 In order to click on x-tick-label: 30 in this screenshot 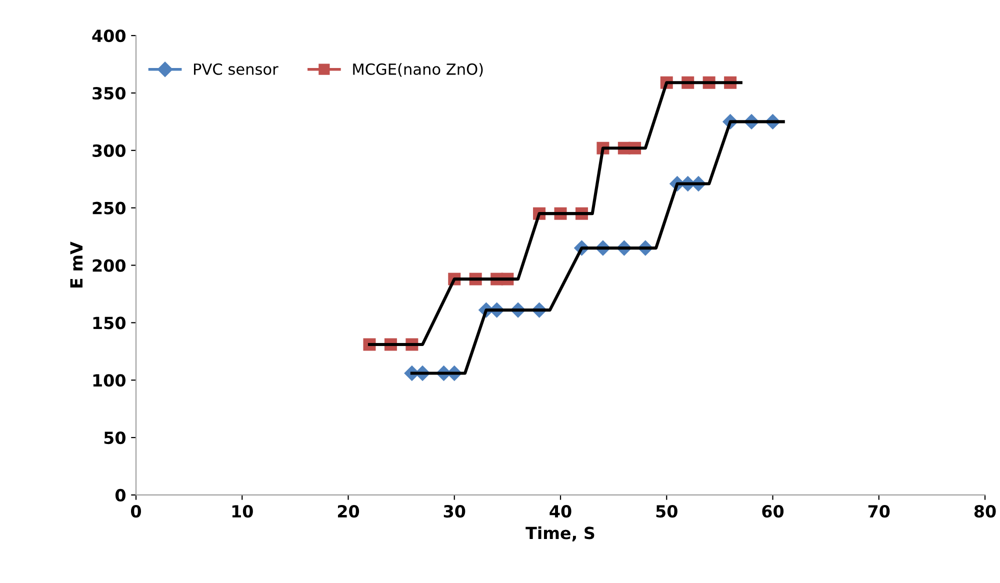, I will do `click(455, 511)`.